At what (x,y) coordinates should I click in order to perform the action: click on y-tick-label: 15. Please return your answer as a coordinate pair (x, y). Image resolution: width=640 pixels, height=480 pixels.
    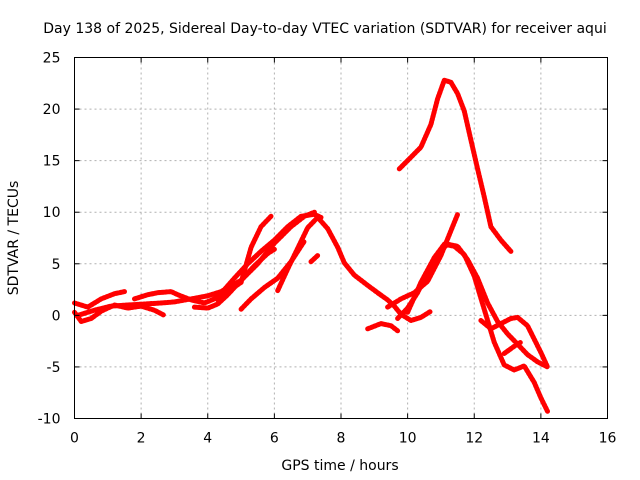
    Looking at the image, I should click on (52, 162).